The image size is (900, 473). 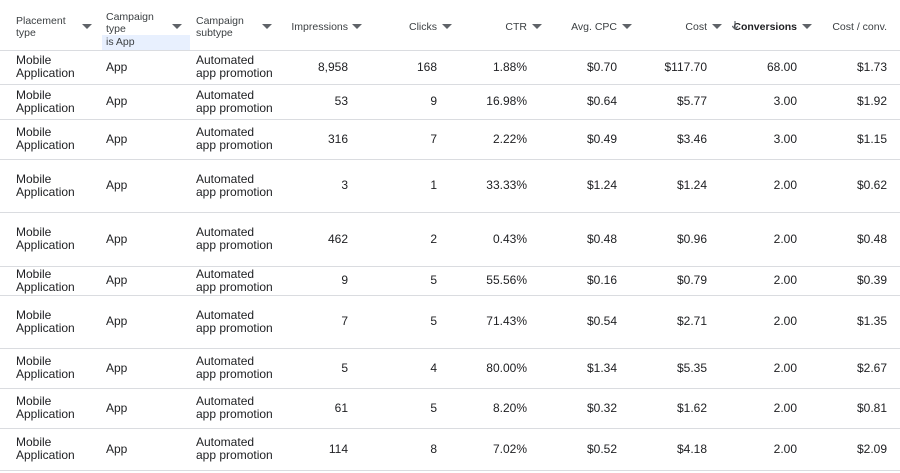 What do you see at coordinates (601, 66) in the screenshot?
I see `table-cell: $0.70` at bounding box center [601, 66].